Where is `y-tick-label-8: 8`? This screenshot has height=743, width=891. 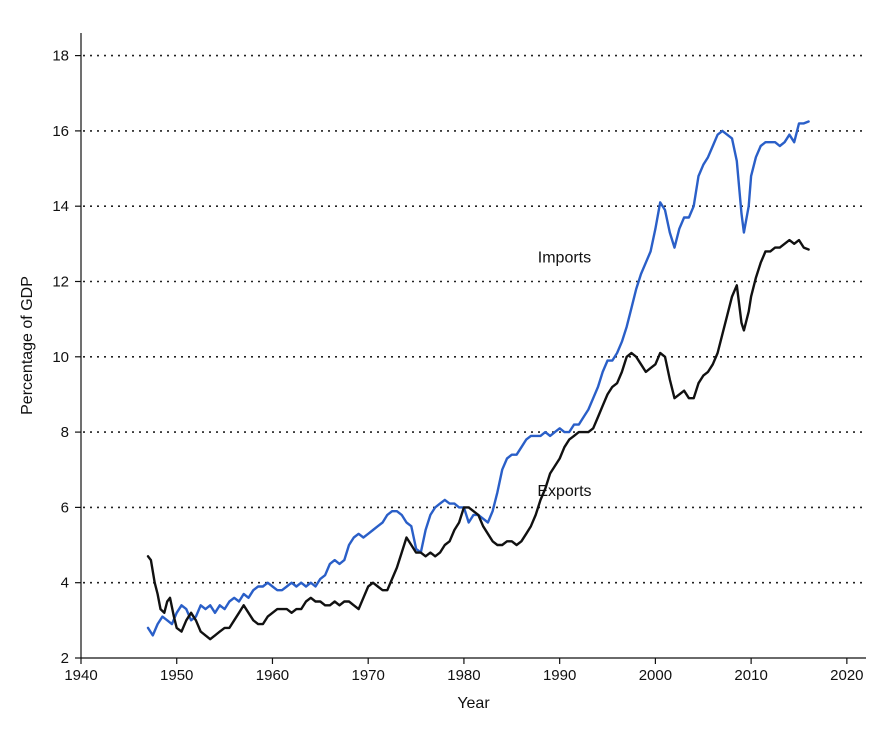
y-tick-label-8: 8 is located at coordinates (65, 432).